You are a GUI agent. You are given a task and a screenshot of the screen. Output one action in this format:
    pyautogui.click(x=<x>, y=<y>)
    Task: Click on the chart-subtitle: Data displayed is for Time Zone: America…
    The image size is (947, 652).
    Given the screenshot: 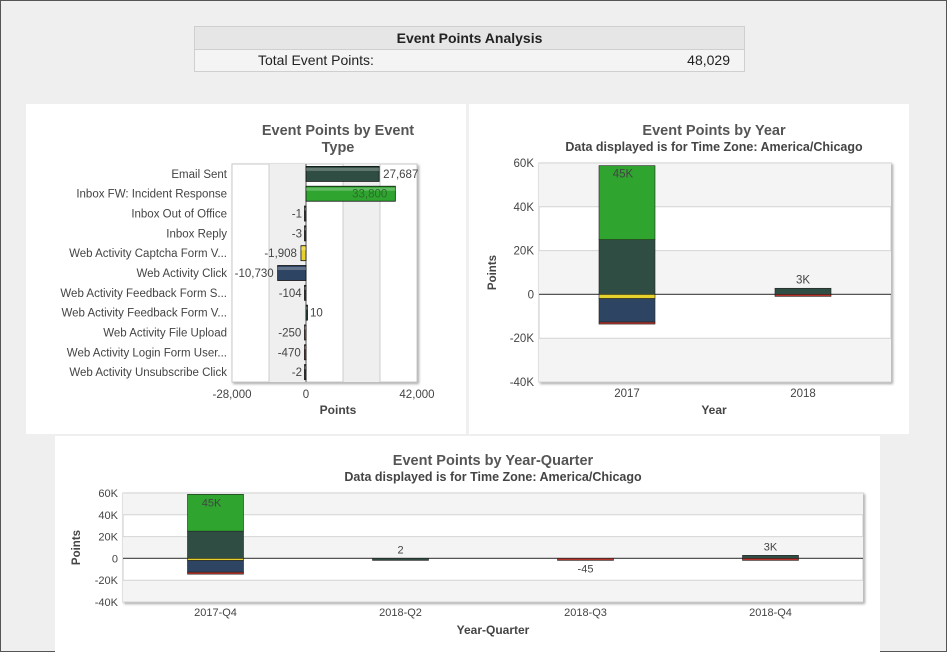 What is the action you would take?
    pyautogui.click(x=714, y=147)
    